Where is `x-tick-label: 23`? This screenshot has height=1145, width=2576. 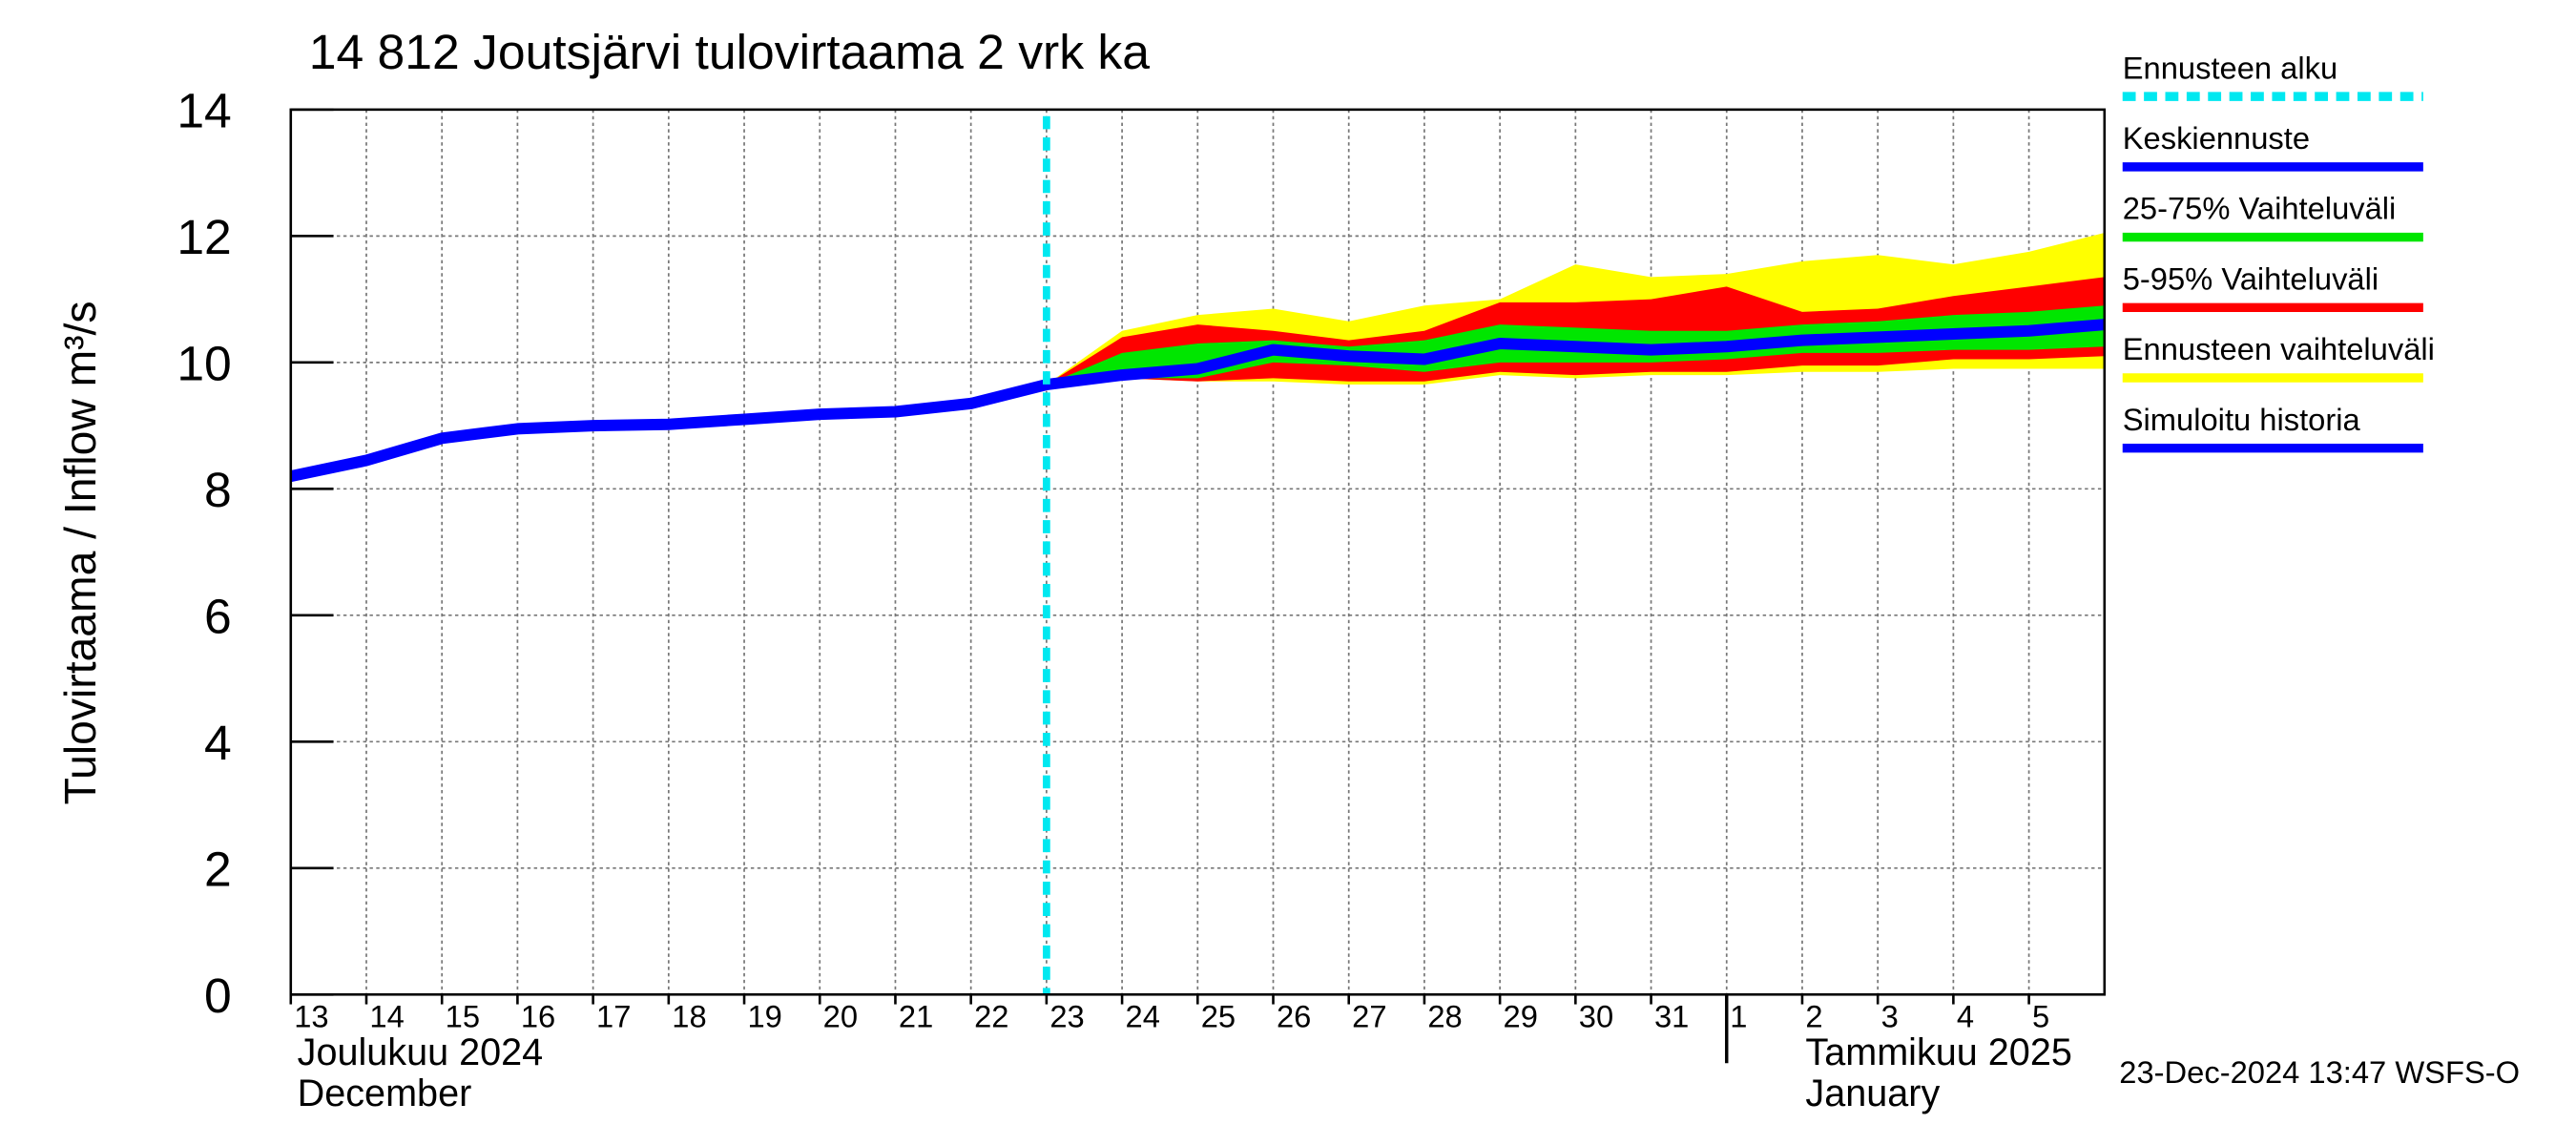 x-tick-label: 23 is located at coordinates (1066, 1017).